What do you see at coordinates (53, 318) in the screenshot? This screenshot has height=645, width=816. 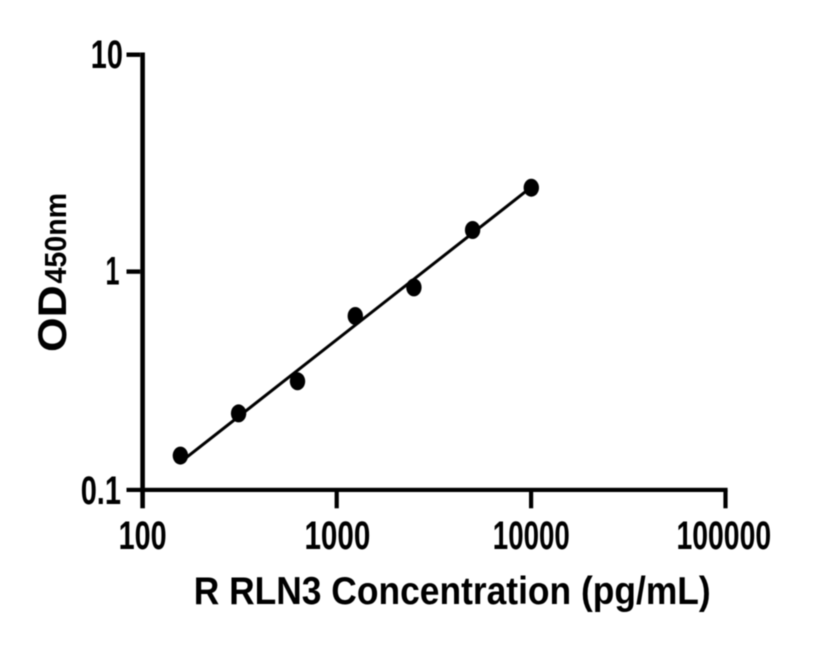 I see `svg-text: OD` at bounding box center [53, 318].